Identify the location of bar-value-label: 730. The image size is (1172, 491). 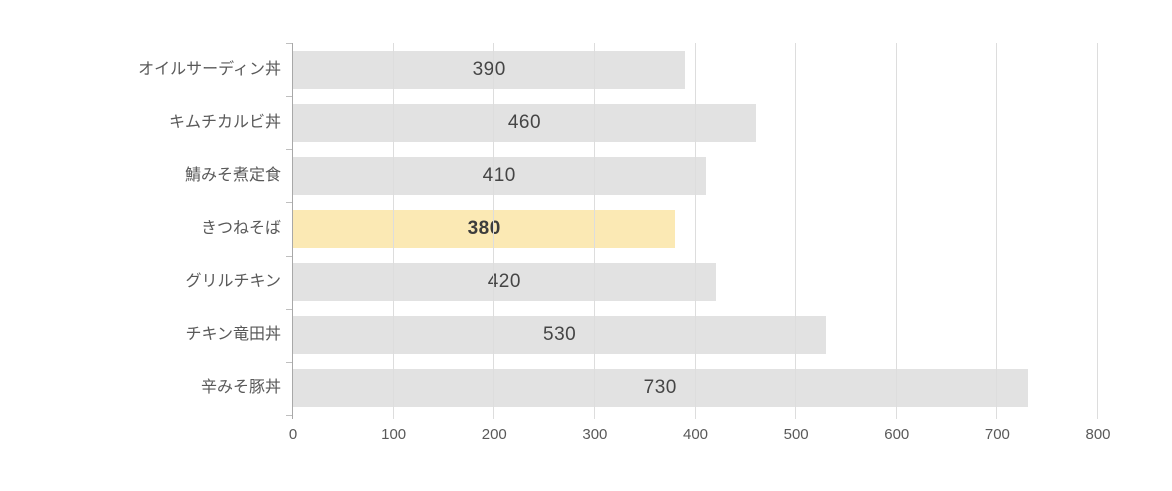
(660, 388).